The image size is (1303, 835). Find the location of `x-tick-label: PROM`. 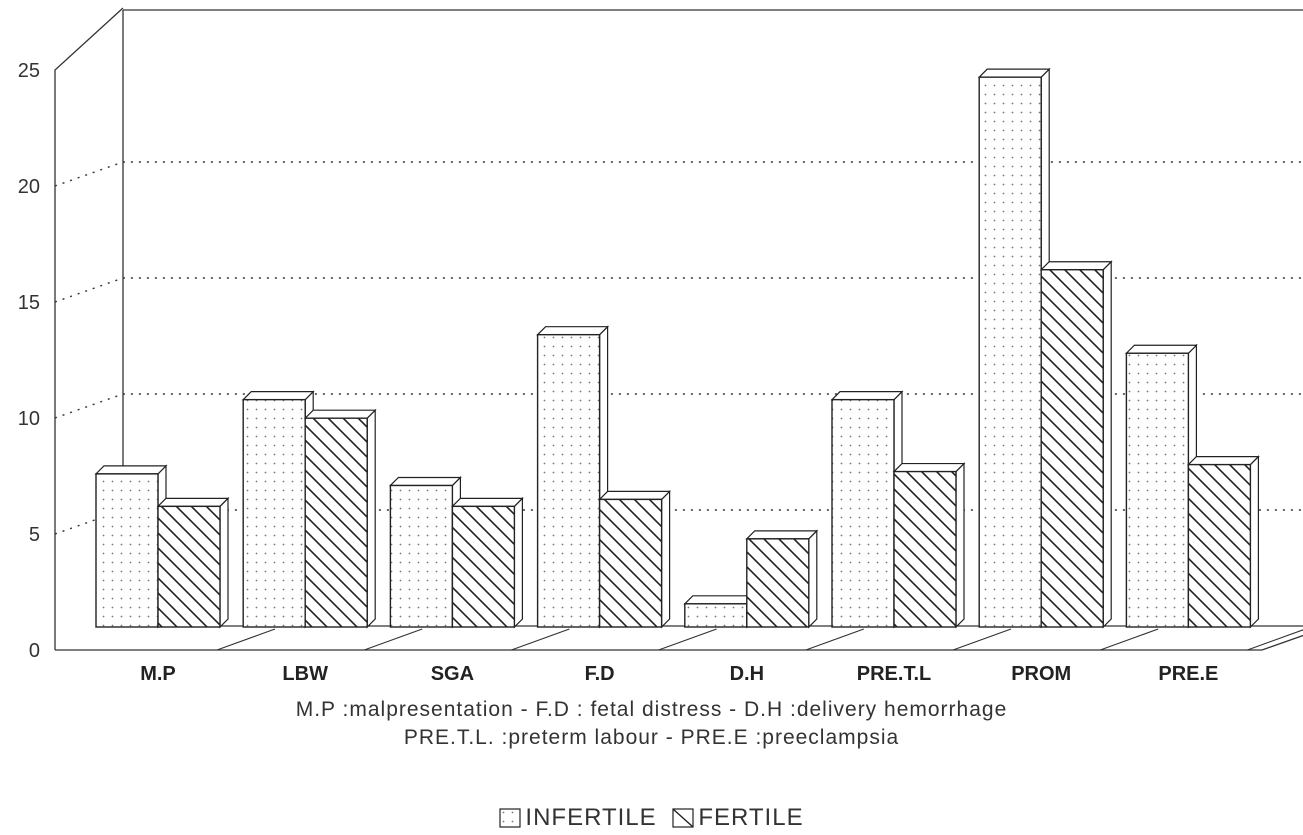

x-tick-label: PROM is located at coordinates (1041, 674).